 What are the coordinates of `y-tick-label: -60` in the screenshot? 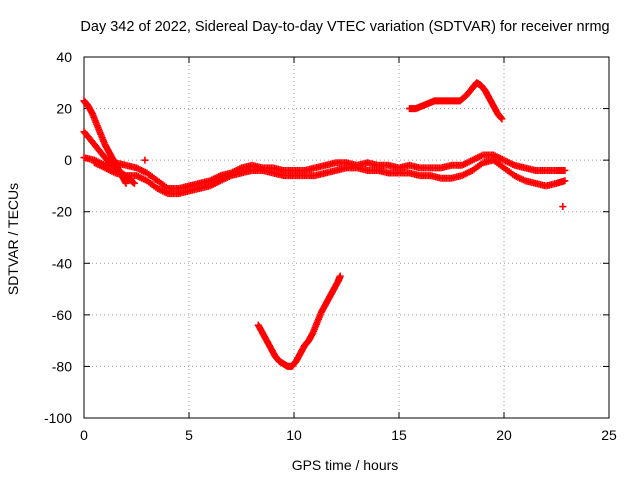 It's located at (62, 315).